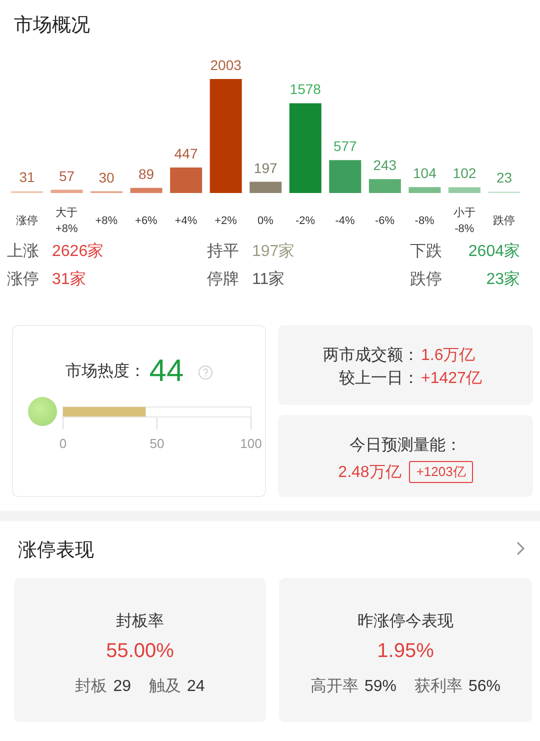 The image size is (540, 741). Describe the element at coordinates (424, 221) in the screenshot. I see `x-tick-label: -8%` at that location.